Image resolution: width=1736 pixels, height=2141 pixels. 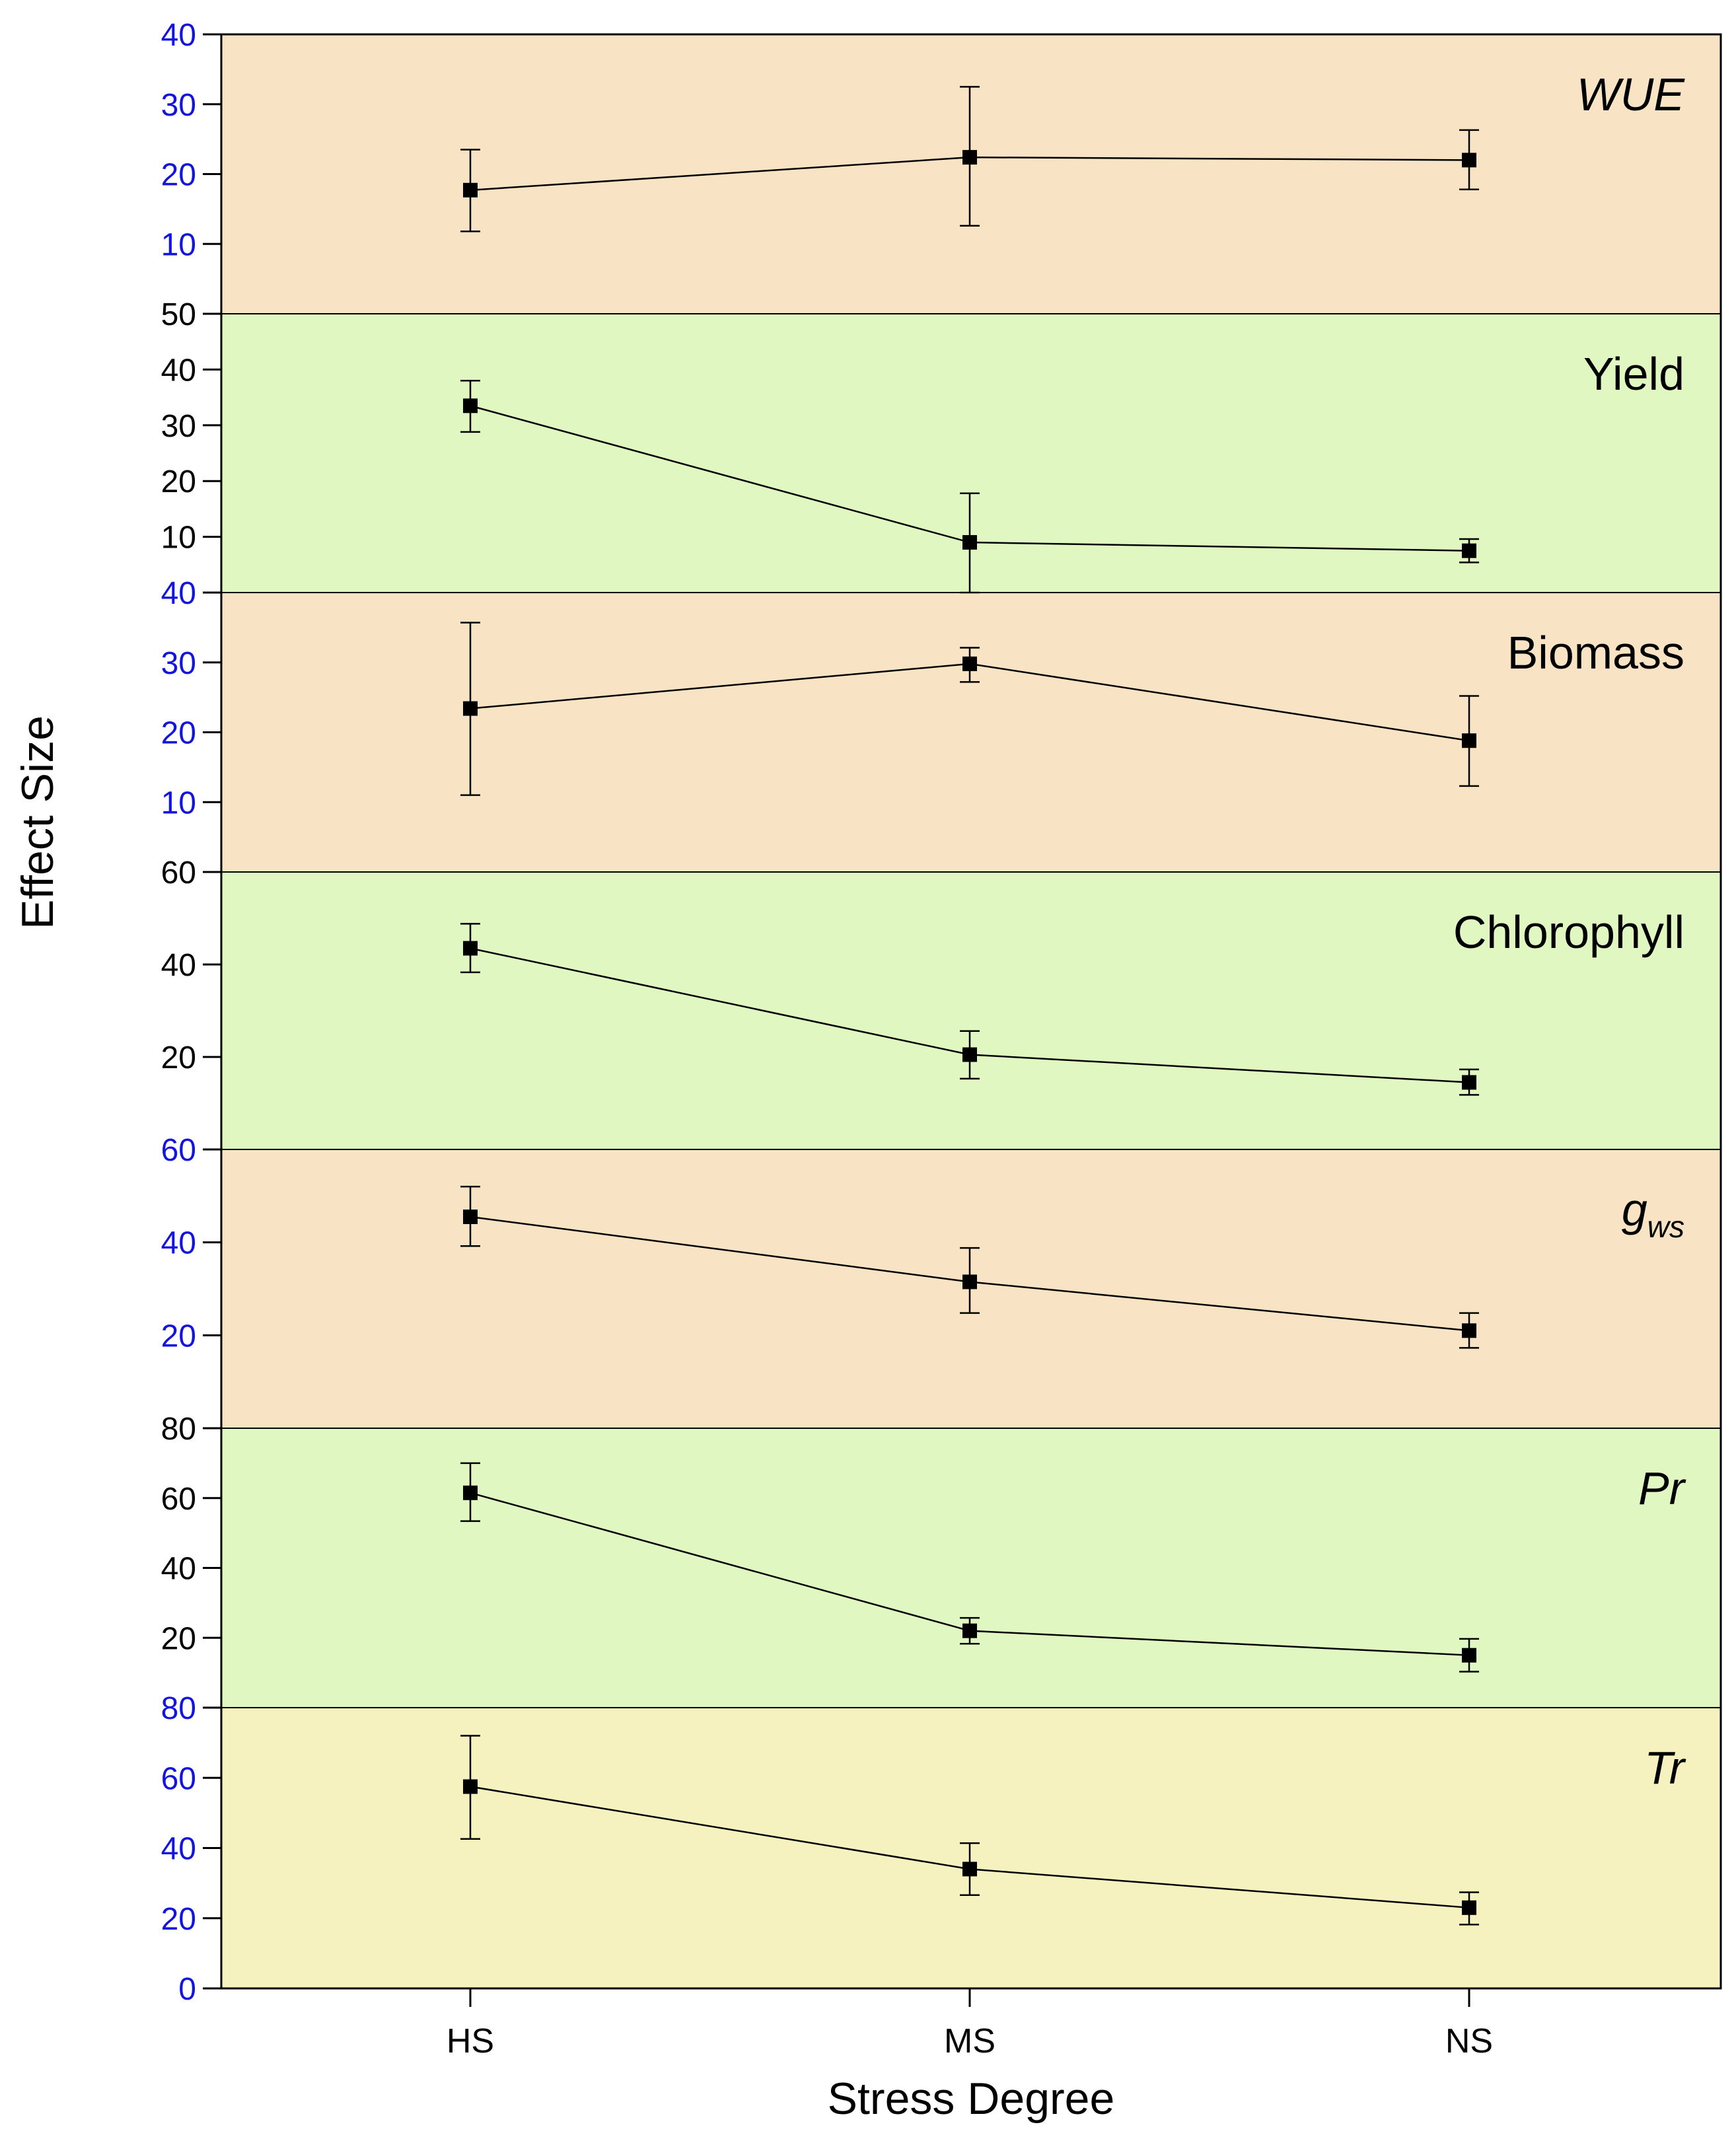 I want to click on y-axis-title: Effect Size, so click(x=38, y=822).